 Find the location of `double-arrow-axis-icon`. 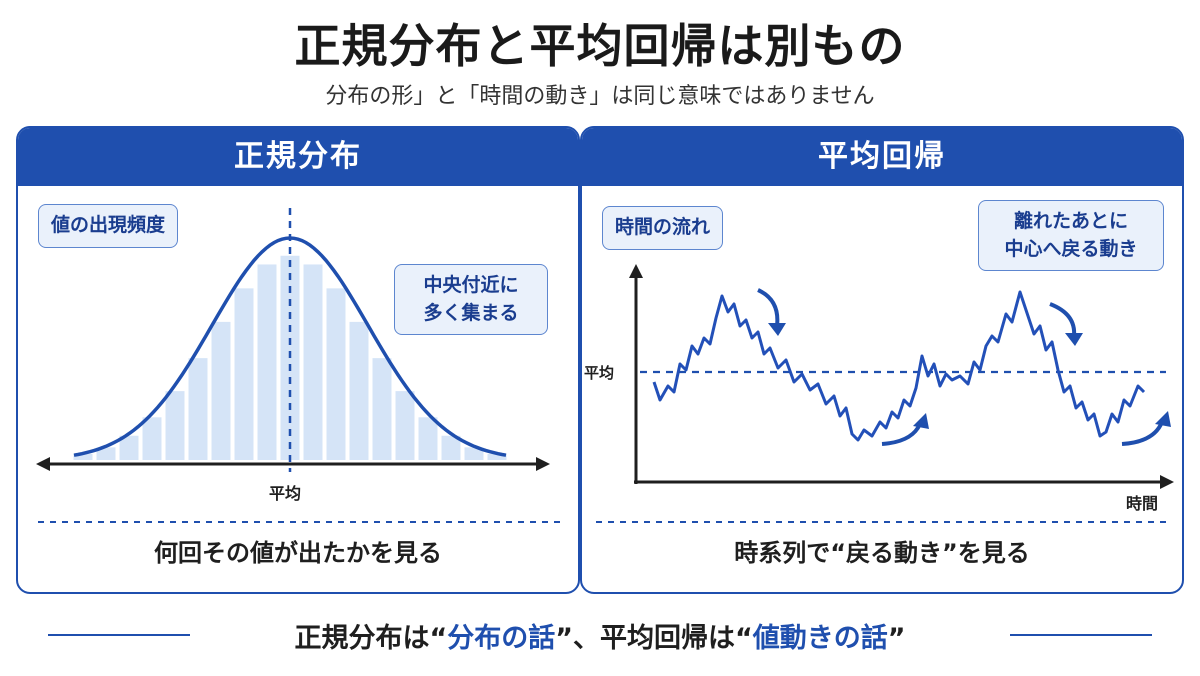

double-arrow-axis-icon is located at coordinates (293, 464).